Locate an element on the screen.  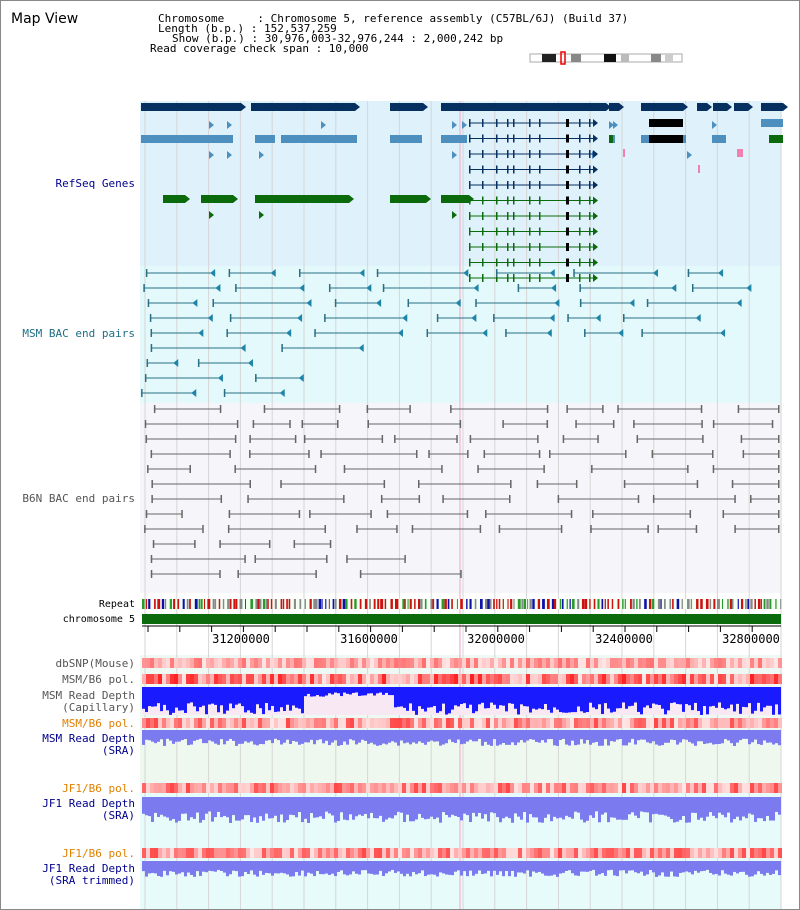
track-label-jf1-b6-pol: JF1/B6 pol. is located at coordinates (98, 788).